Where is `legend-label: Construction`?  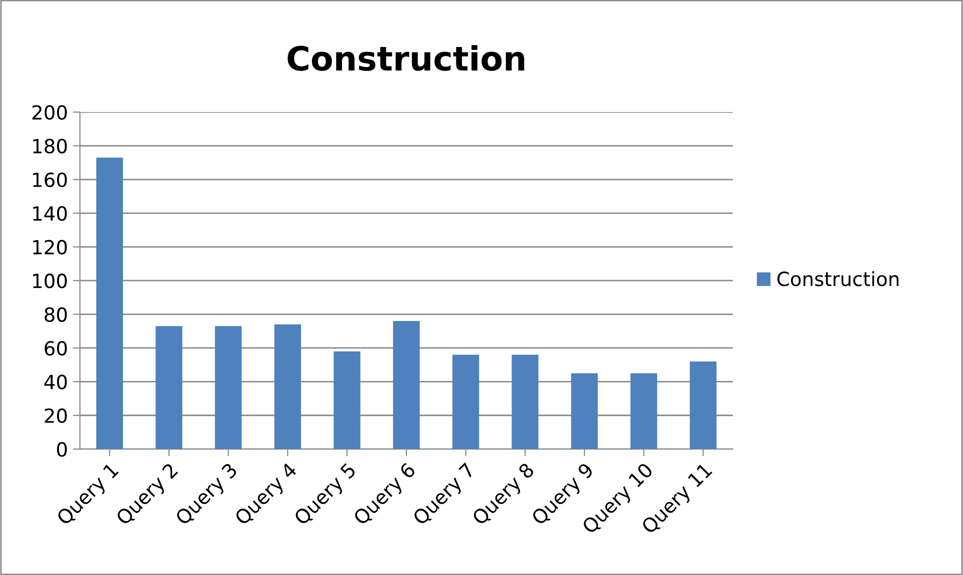 legend-label: Construction is located at coordinates (837, 278).